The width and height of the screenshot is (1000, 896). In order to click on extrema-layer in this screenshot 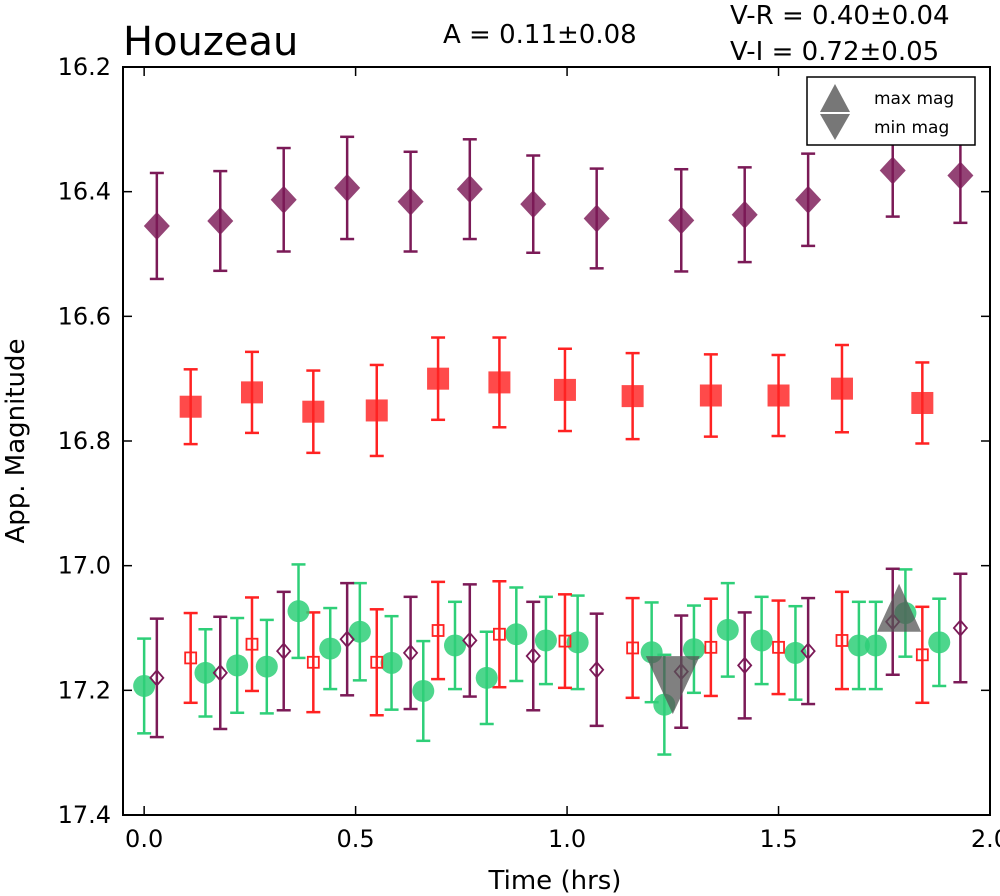, I will do `click(783, 649)`.